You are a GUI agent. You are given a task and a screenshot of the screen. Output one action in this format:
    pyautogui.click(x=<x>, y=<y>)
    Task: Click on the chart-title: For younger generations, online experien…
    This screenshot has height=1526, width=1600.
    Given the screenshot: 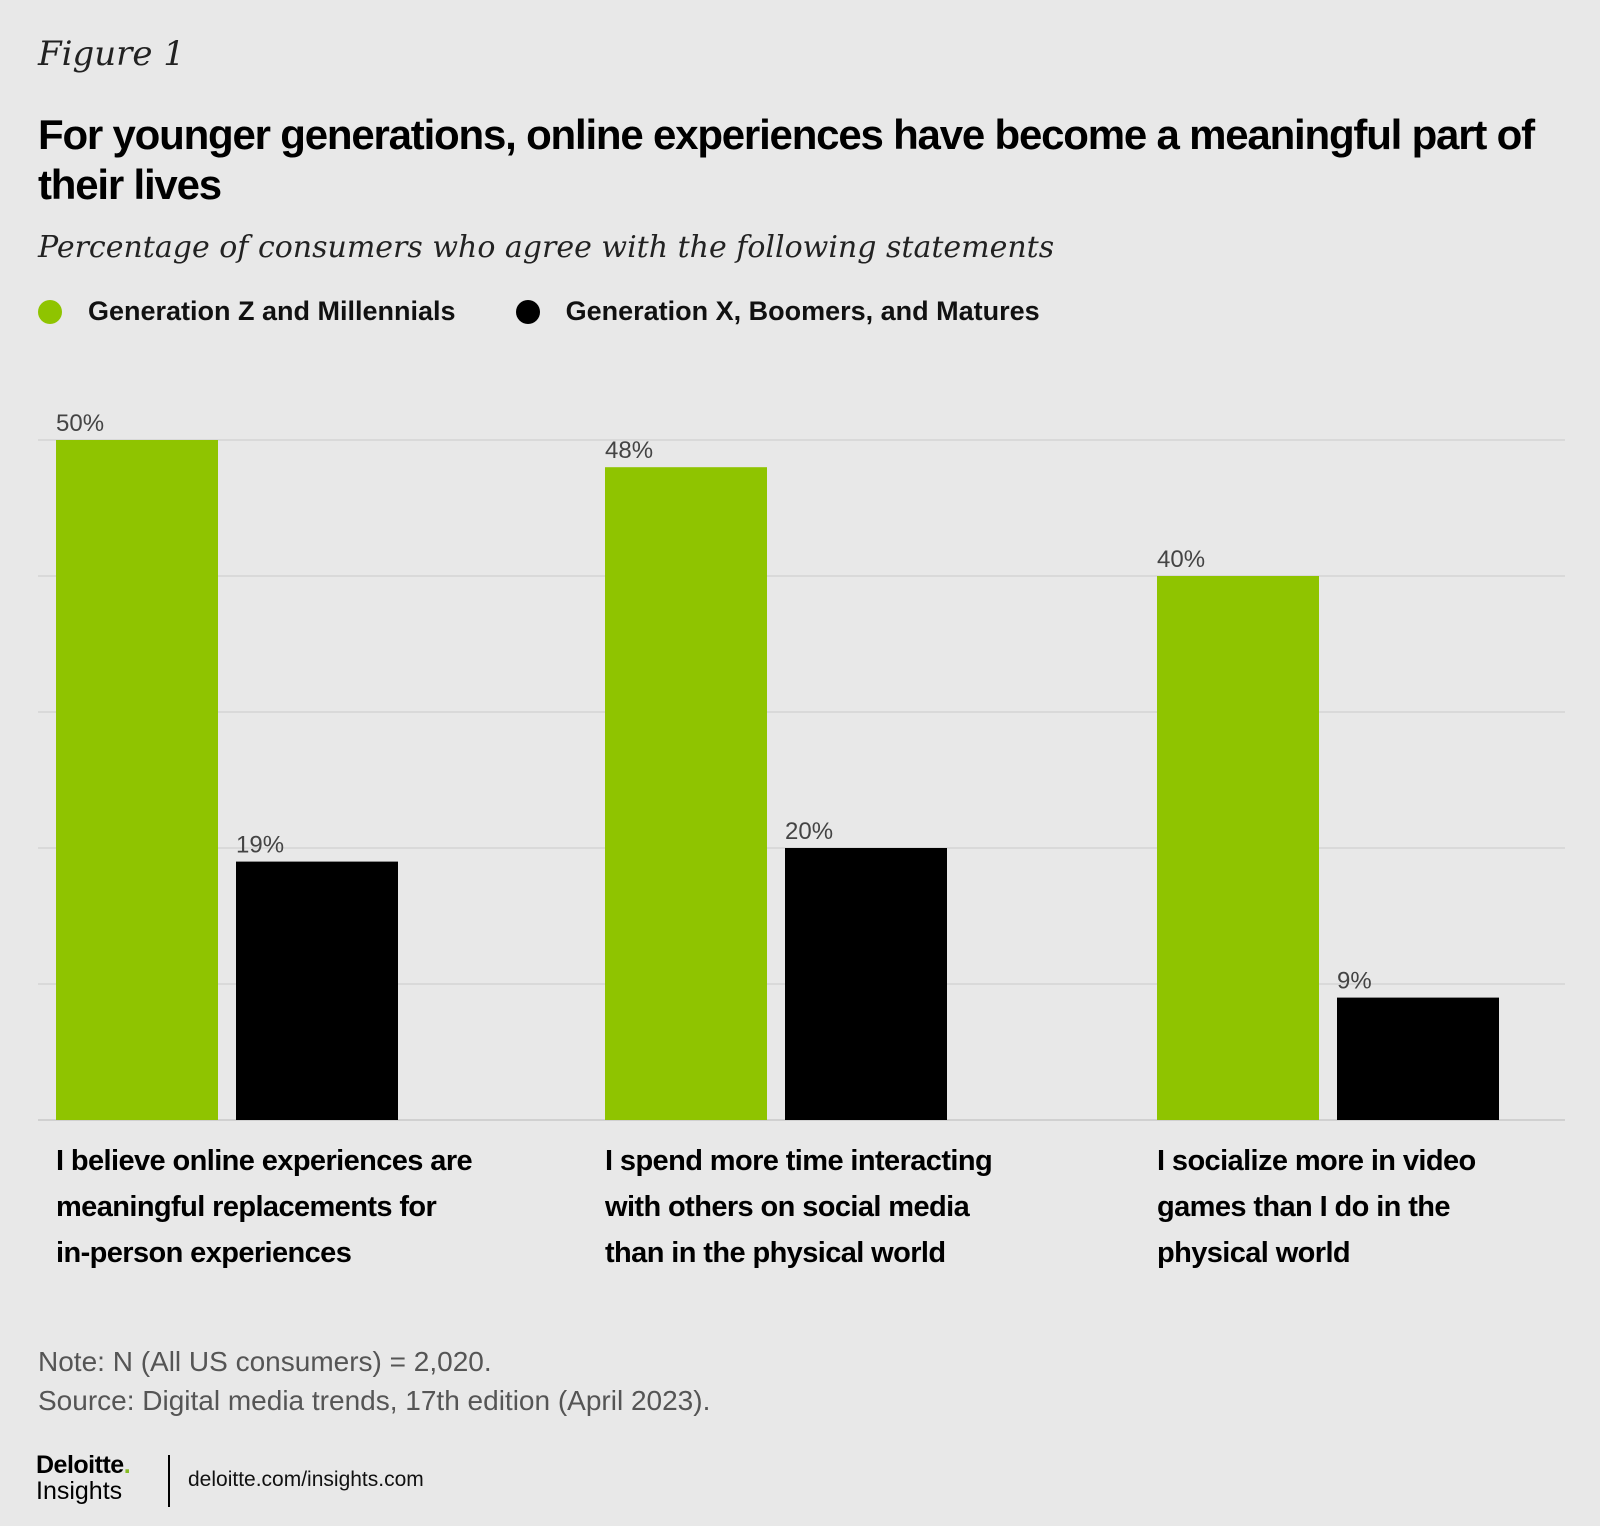 What is the action you would take?
    pyautogui.click(x=786, y=159)
    